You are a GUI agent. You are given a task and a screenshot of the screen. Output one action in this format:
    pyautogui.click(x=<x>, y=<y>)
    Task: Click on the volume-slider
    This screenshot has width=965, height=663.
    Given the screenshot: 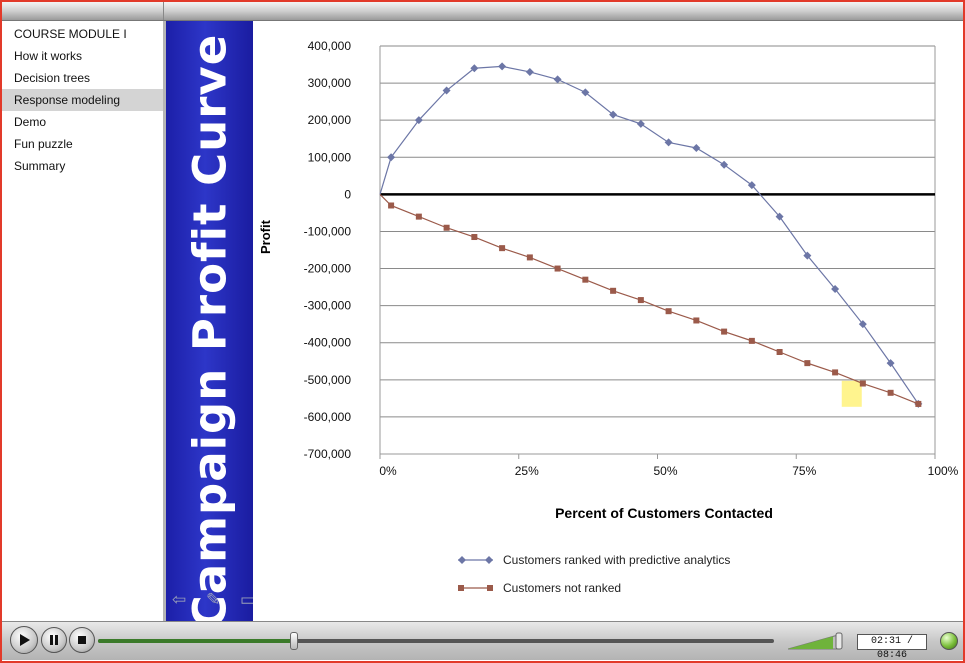 What is the action you would take?
    pyautogui.click(x=816, y=641)
    